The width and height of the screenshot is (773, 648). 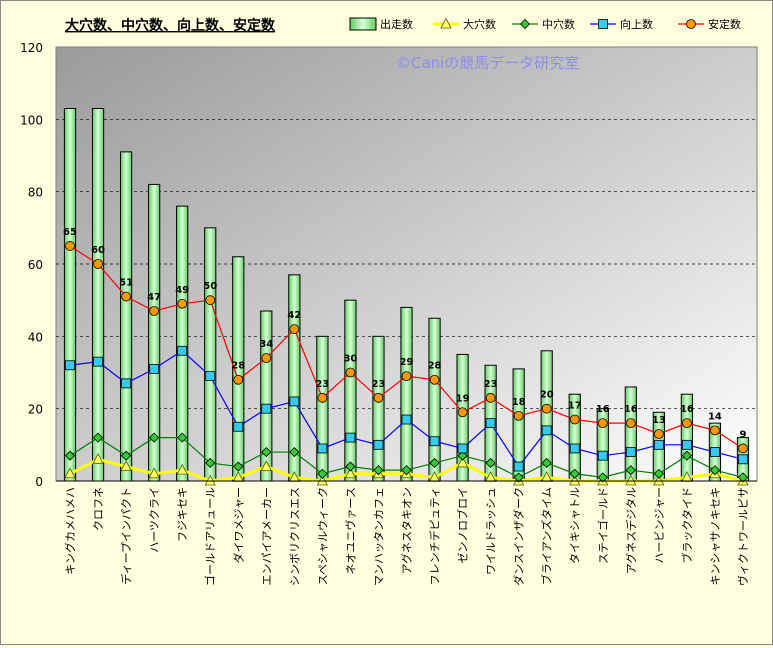 What do you see at coordinates (363, 24) in the screenshot?
I see `legend-swatch` at bounding box center [363, 24].